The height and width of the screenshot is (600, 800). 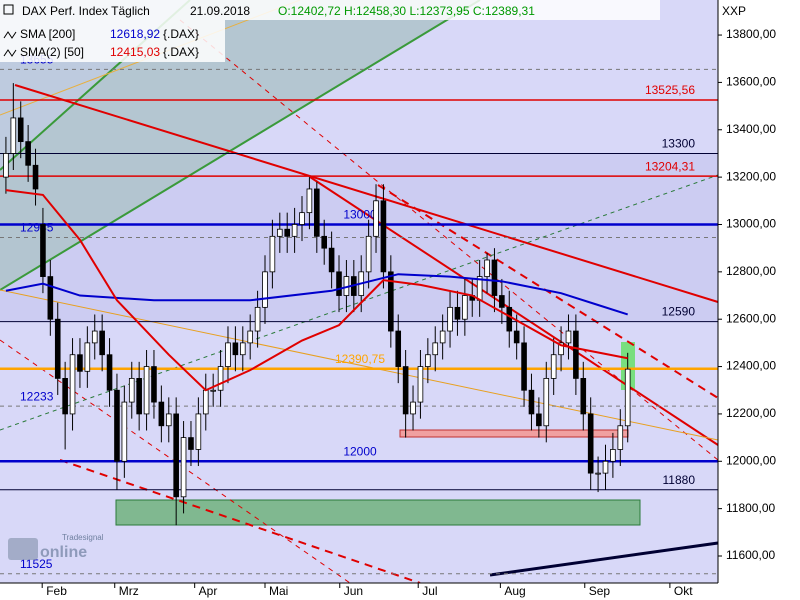 What do you see at coordinates (23, 549) in the screenshot?
I see `logo-mark` at bounding box center [23, 549].